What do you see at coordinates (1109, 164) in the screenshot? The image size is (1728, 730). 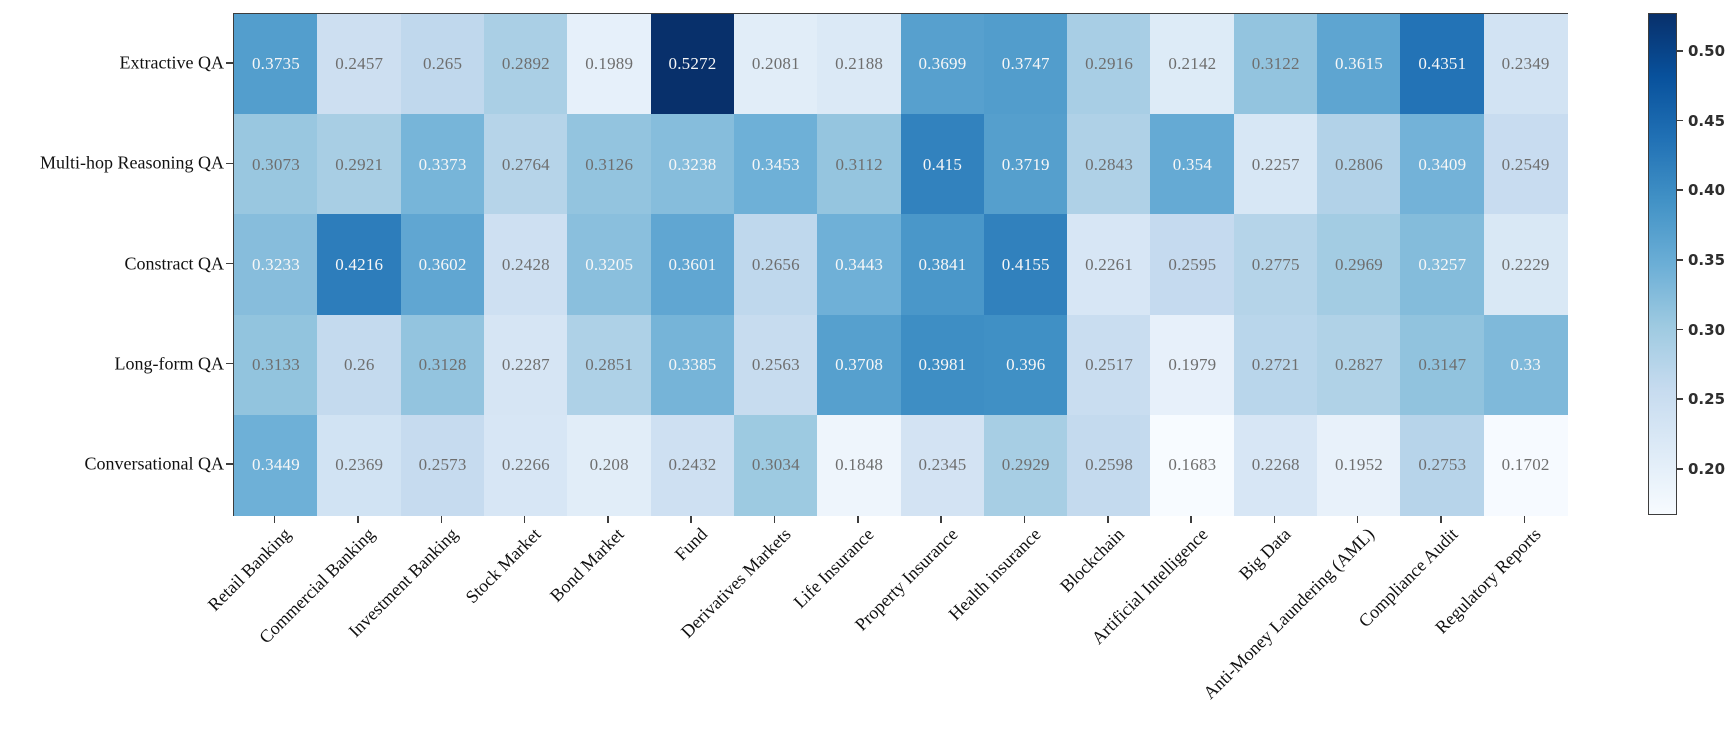 I see `heatmap-cell: 0.2843` at bounding box center [1109, 164].